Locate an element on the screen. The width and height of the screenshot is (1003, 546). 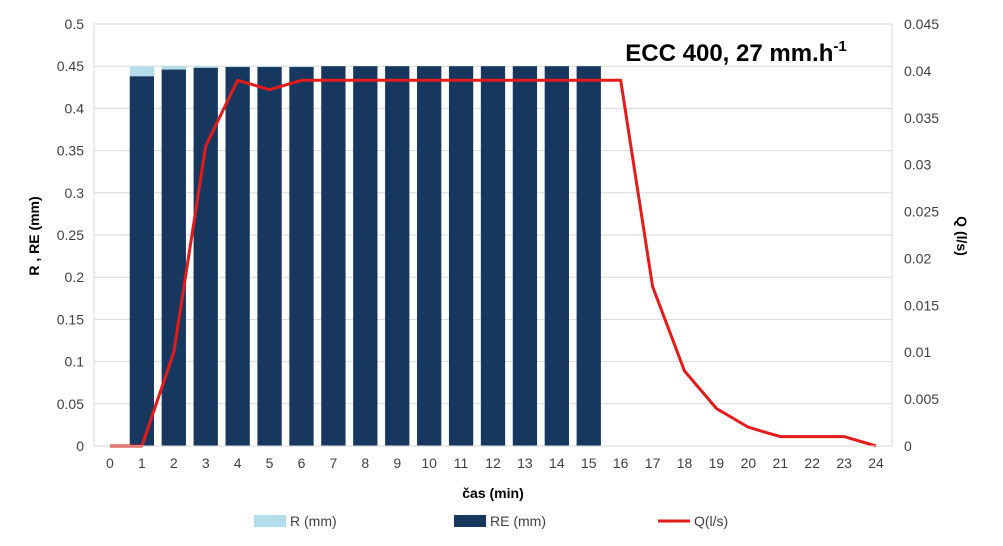
x-tick-label: 20 is located at coordinates (749, 463).